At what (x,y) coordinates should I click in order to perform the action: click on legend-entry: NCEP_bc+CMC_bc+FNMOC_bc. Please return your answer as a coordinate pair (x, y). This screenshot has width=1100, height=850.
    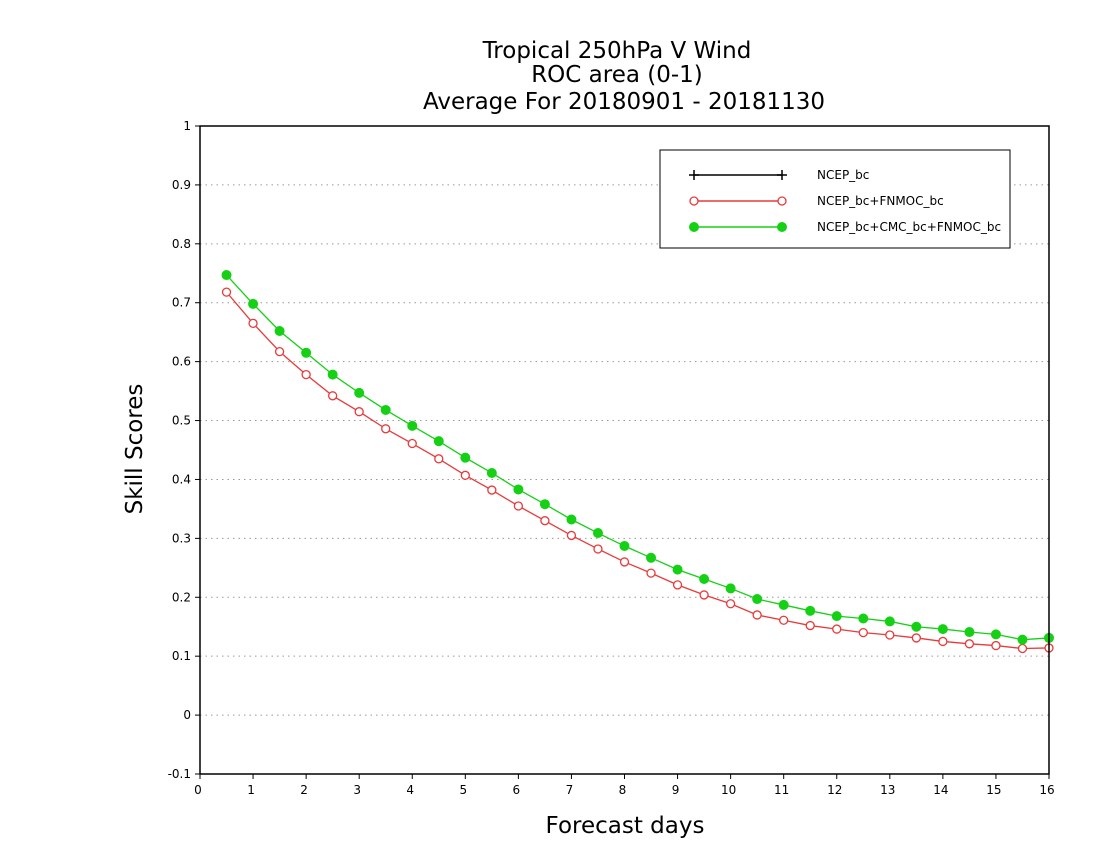
    Looking at the image, I should click on (845, 227).